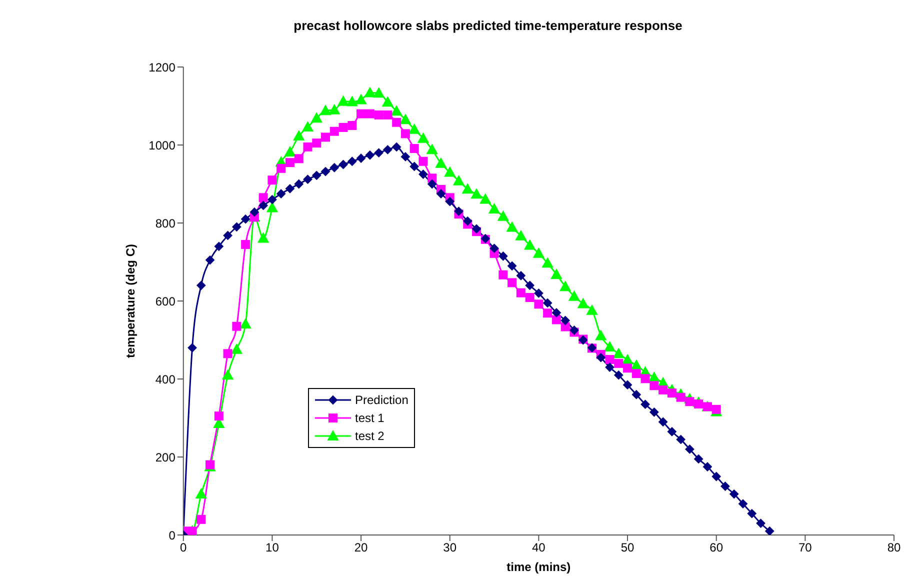 The height and width of the screenshot is (584, 910). Describe the element at coordinates (381, 400) in the screenshot. I see `legend-label: Prediction` at that location.